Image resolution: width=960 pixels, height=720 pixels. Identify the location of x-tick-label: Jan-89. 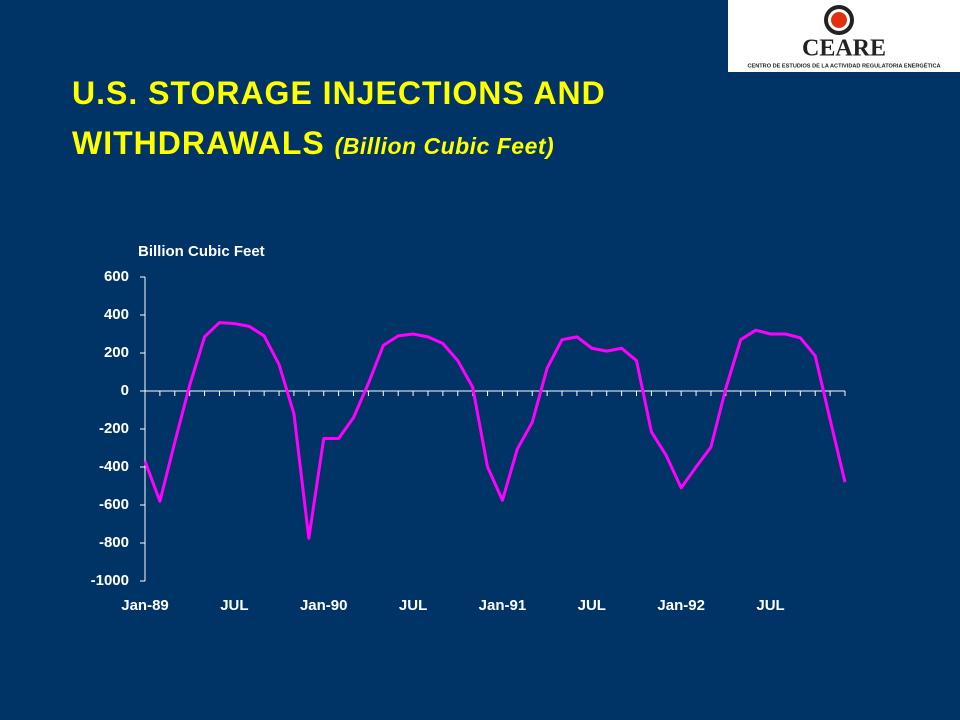
(145, 605).